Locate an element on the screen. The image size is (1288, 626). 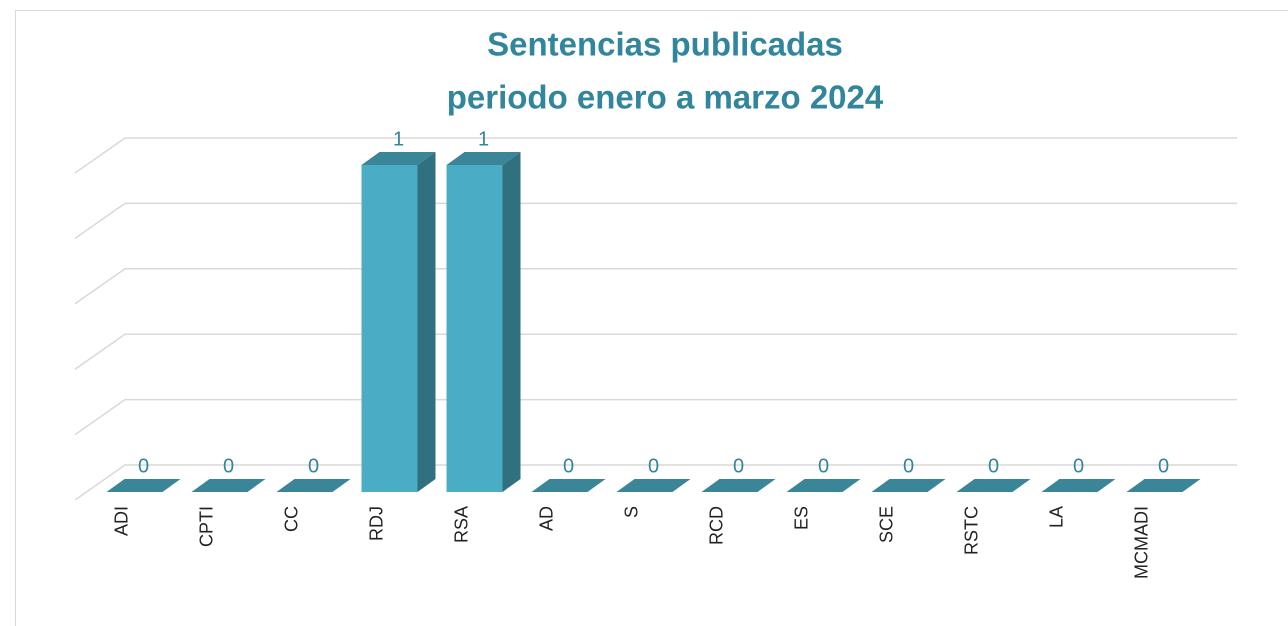
x-tick-label: S is located at coordinates (631, 512).